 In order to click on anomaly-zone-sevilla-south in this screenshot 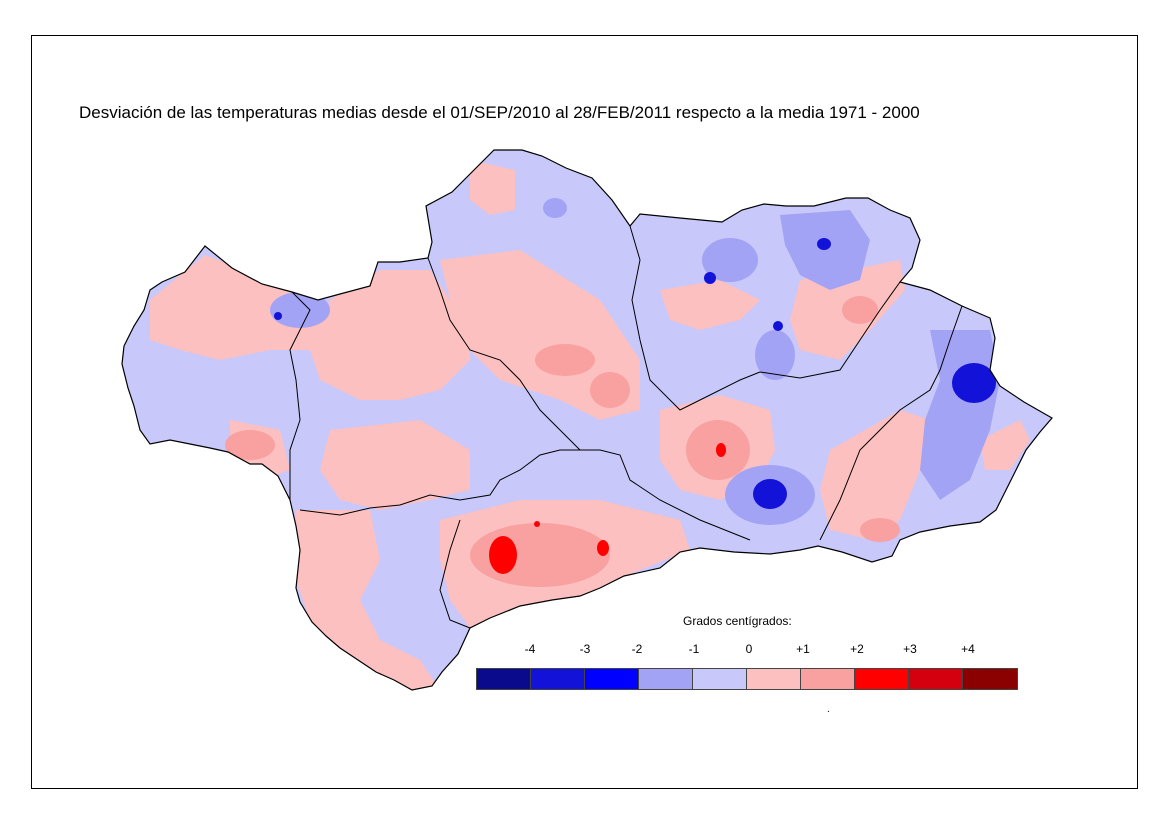, I will do `click(395, 465)`.